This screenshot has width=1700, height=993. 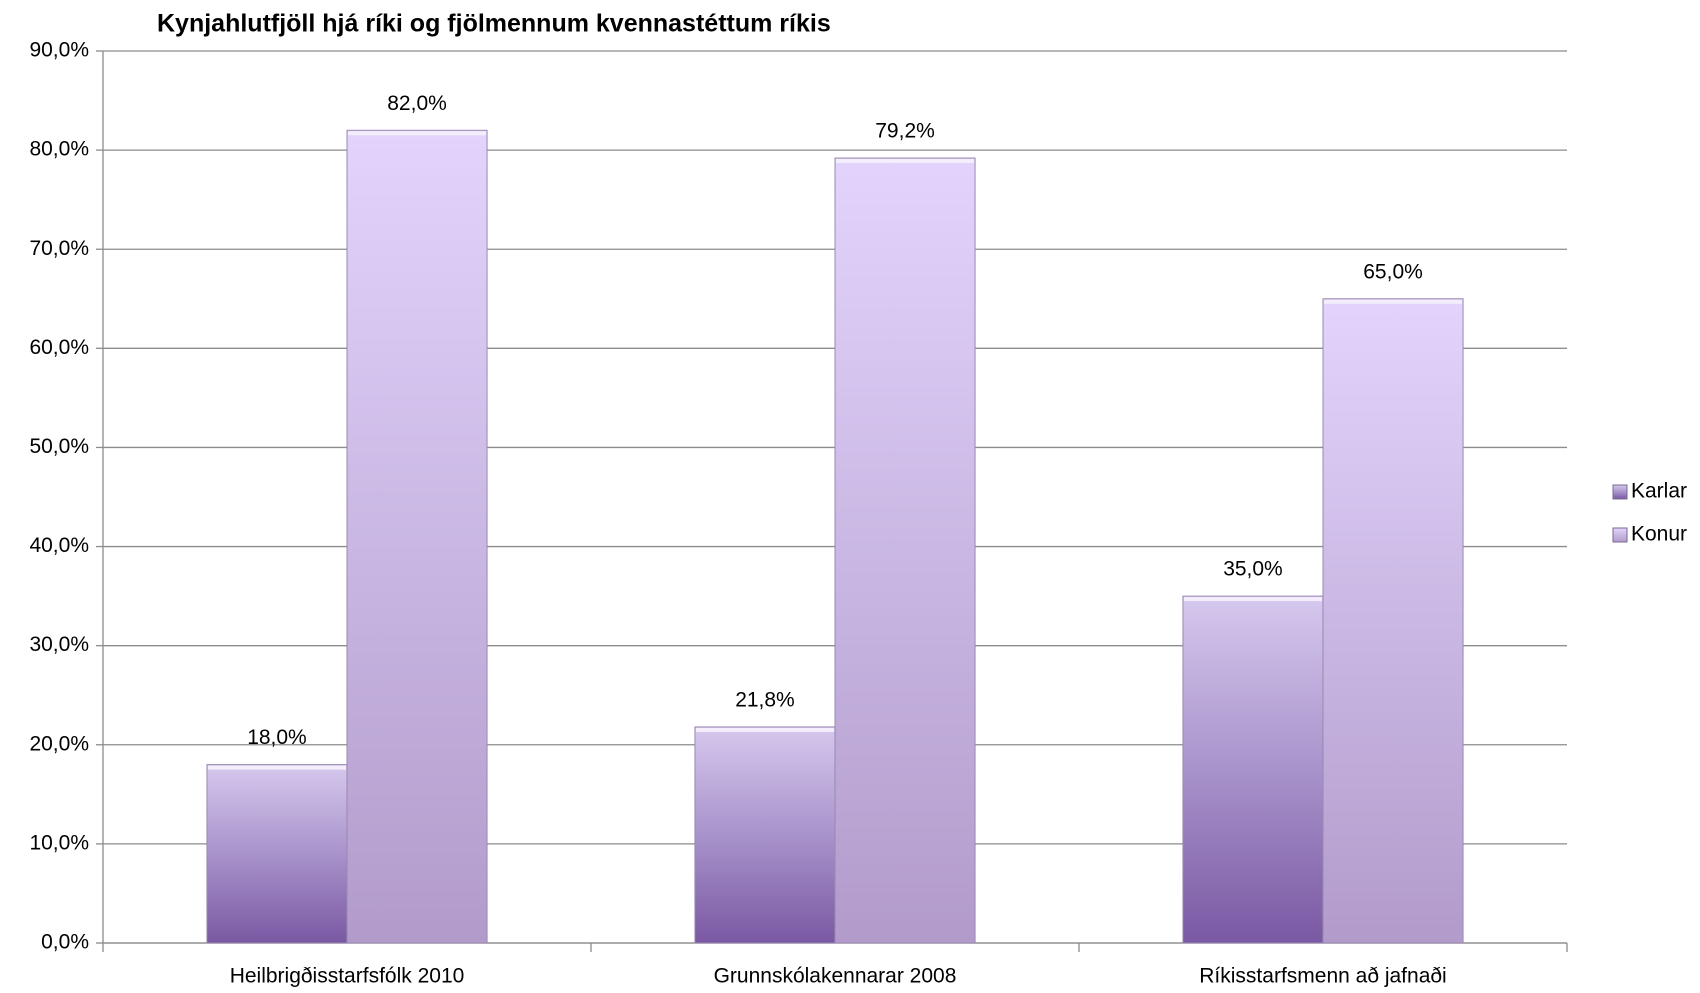 I want to click on y-tick-label: 90,0%, so click(x=59, y=50).